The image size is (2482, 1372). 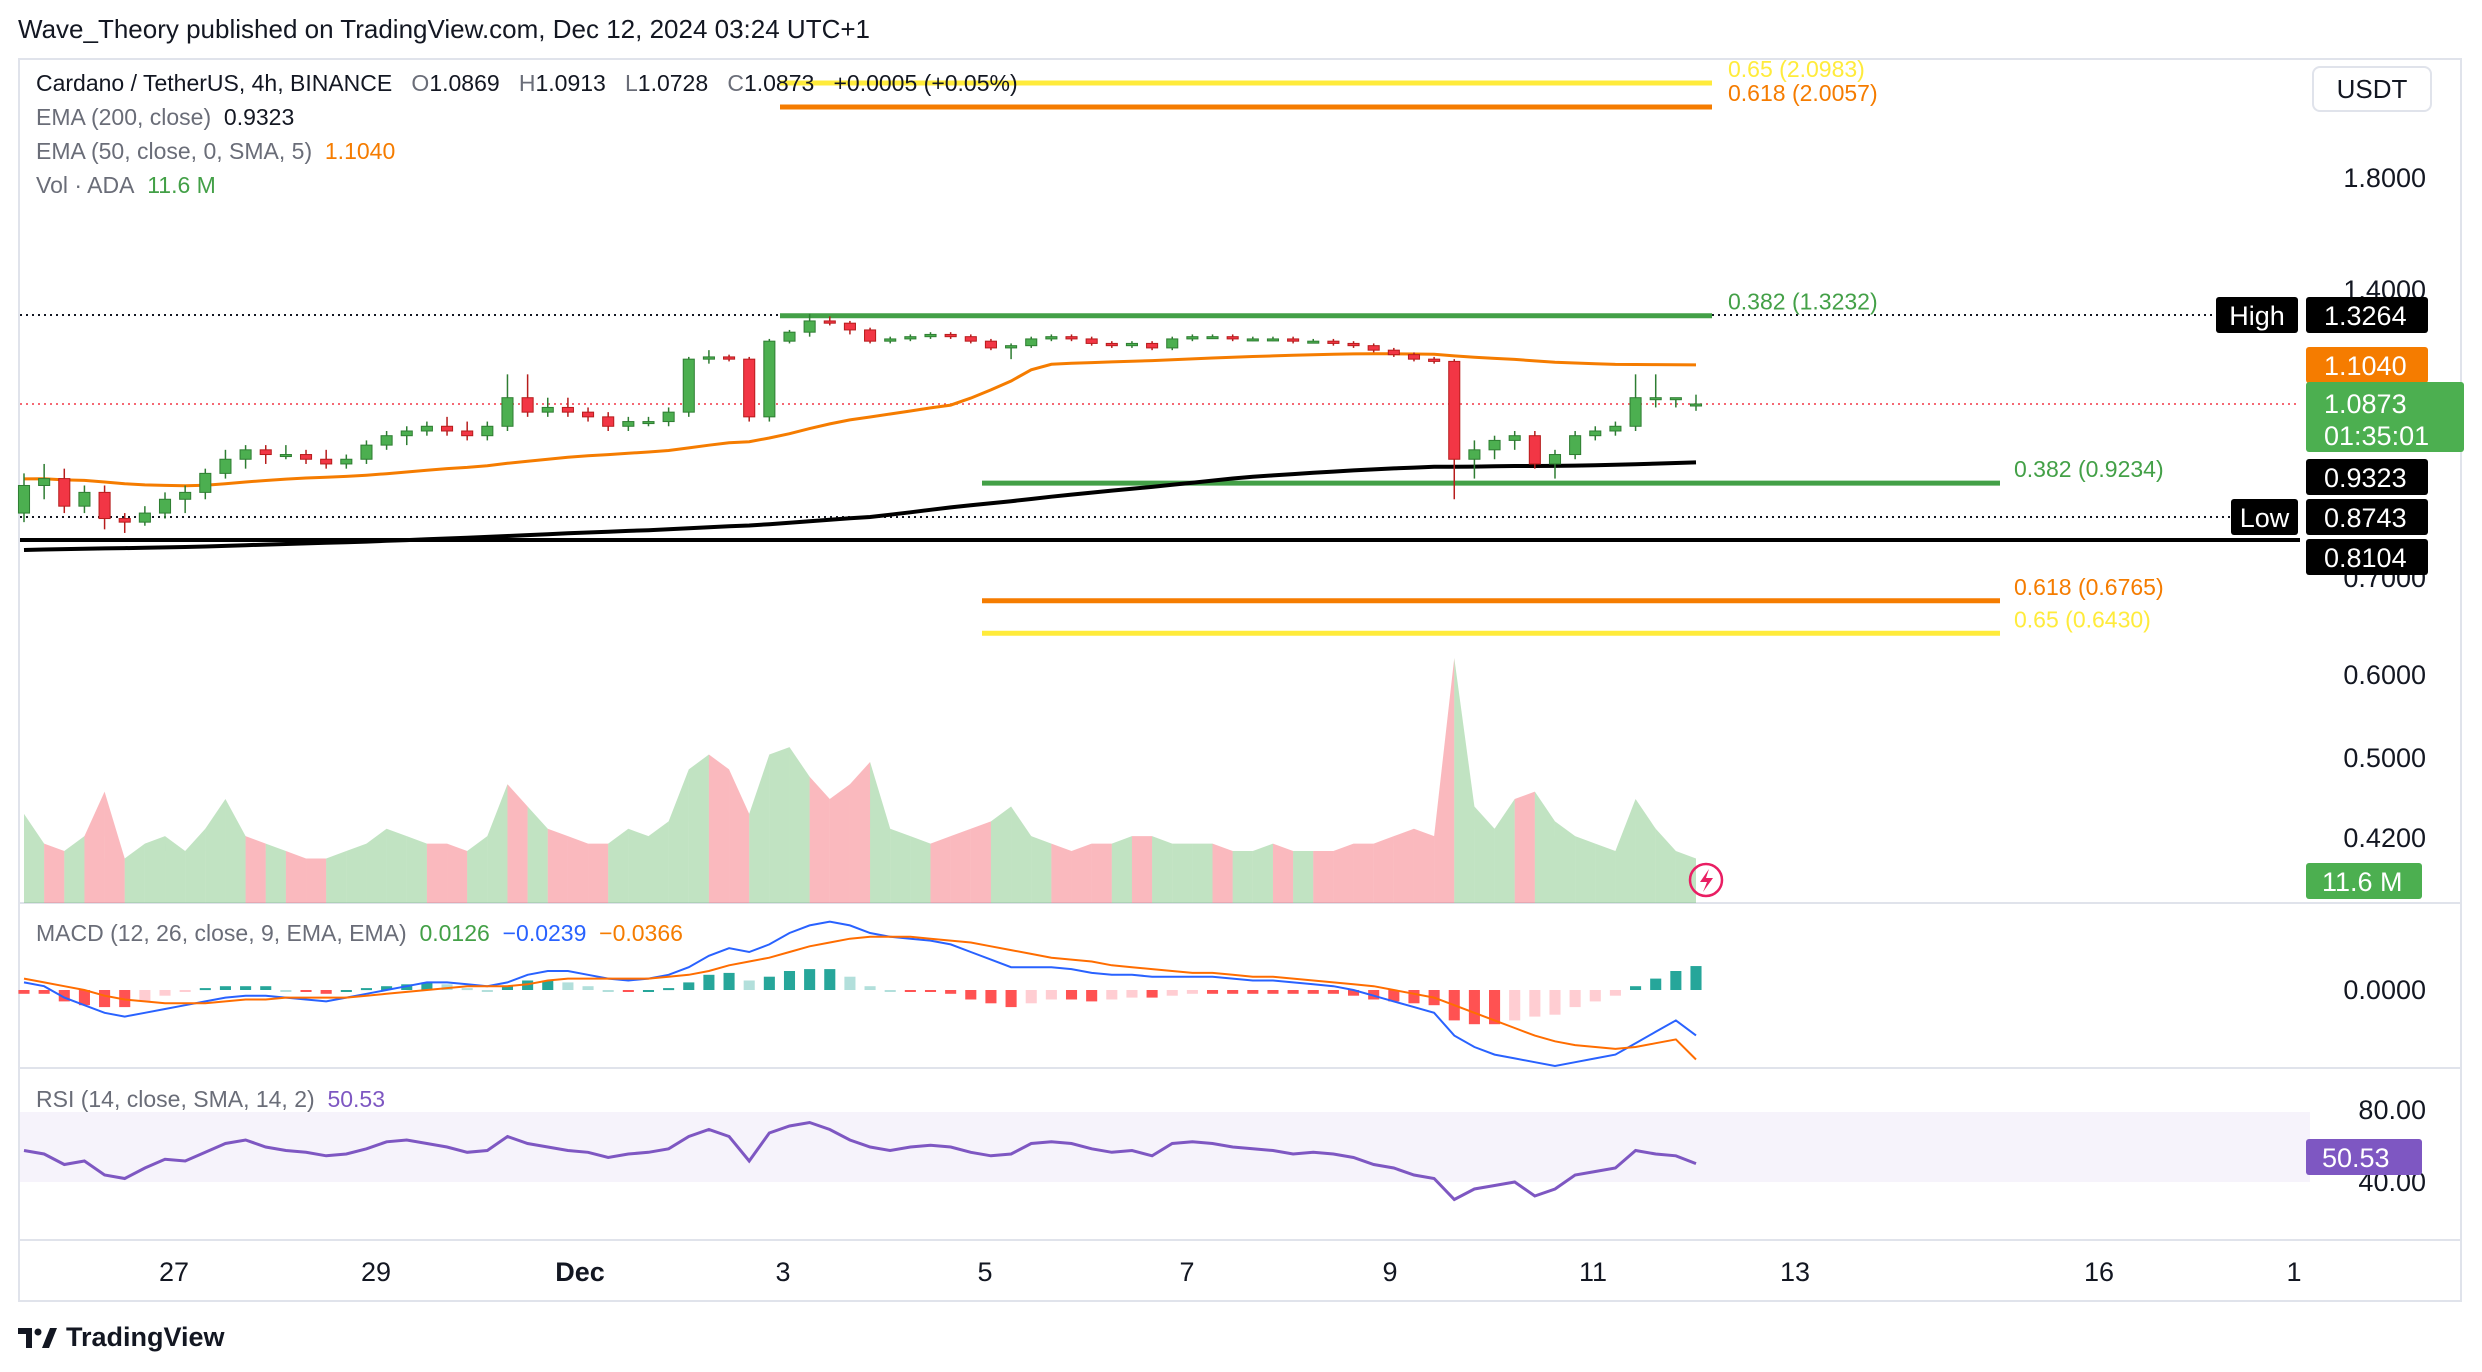 I want to click on currency-button: USDT, so click(x=2372, y=89).